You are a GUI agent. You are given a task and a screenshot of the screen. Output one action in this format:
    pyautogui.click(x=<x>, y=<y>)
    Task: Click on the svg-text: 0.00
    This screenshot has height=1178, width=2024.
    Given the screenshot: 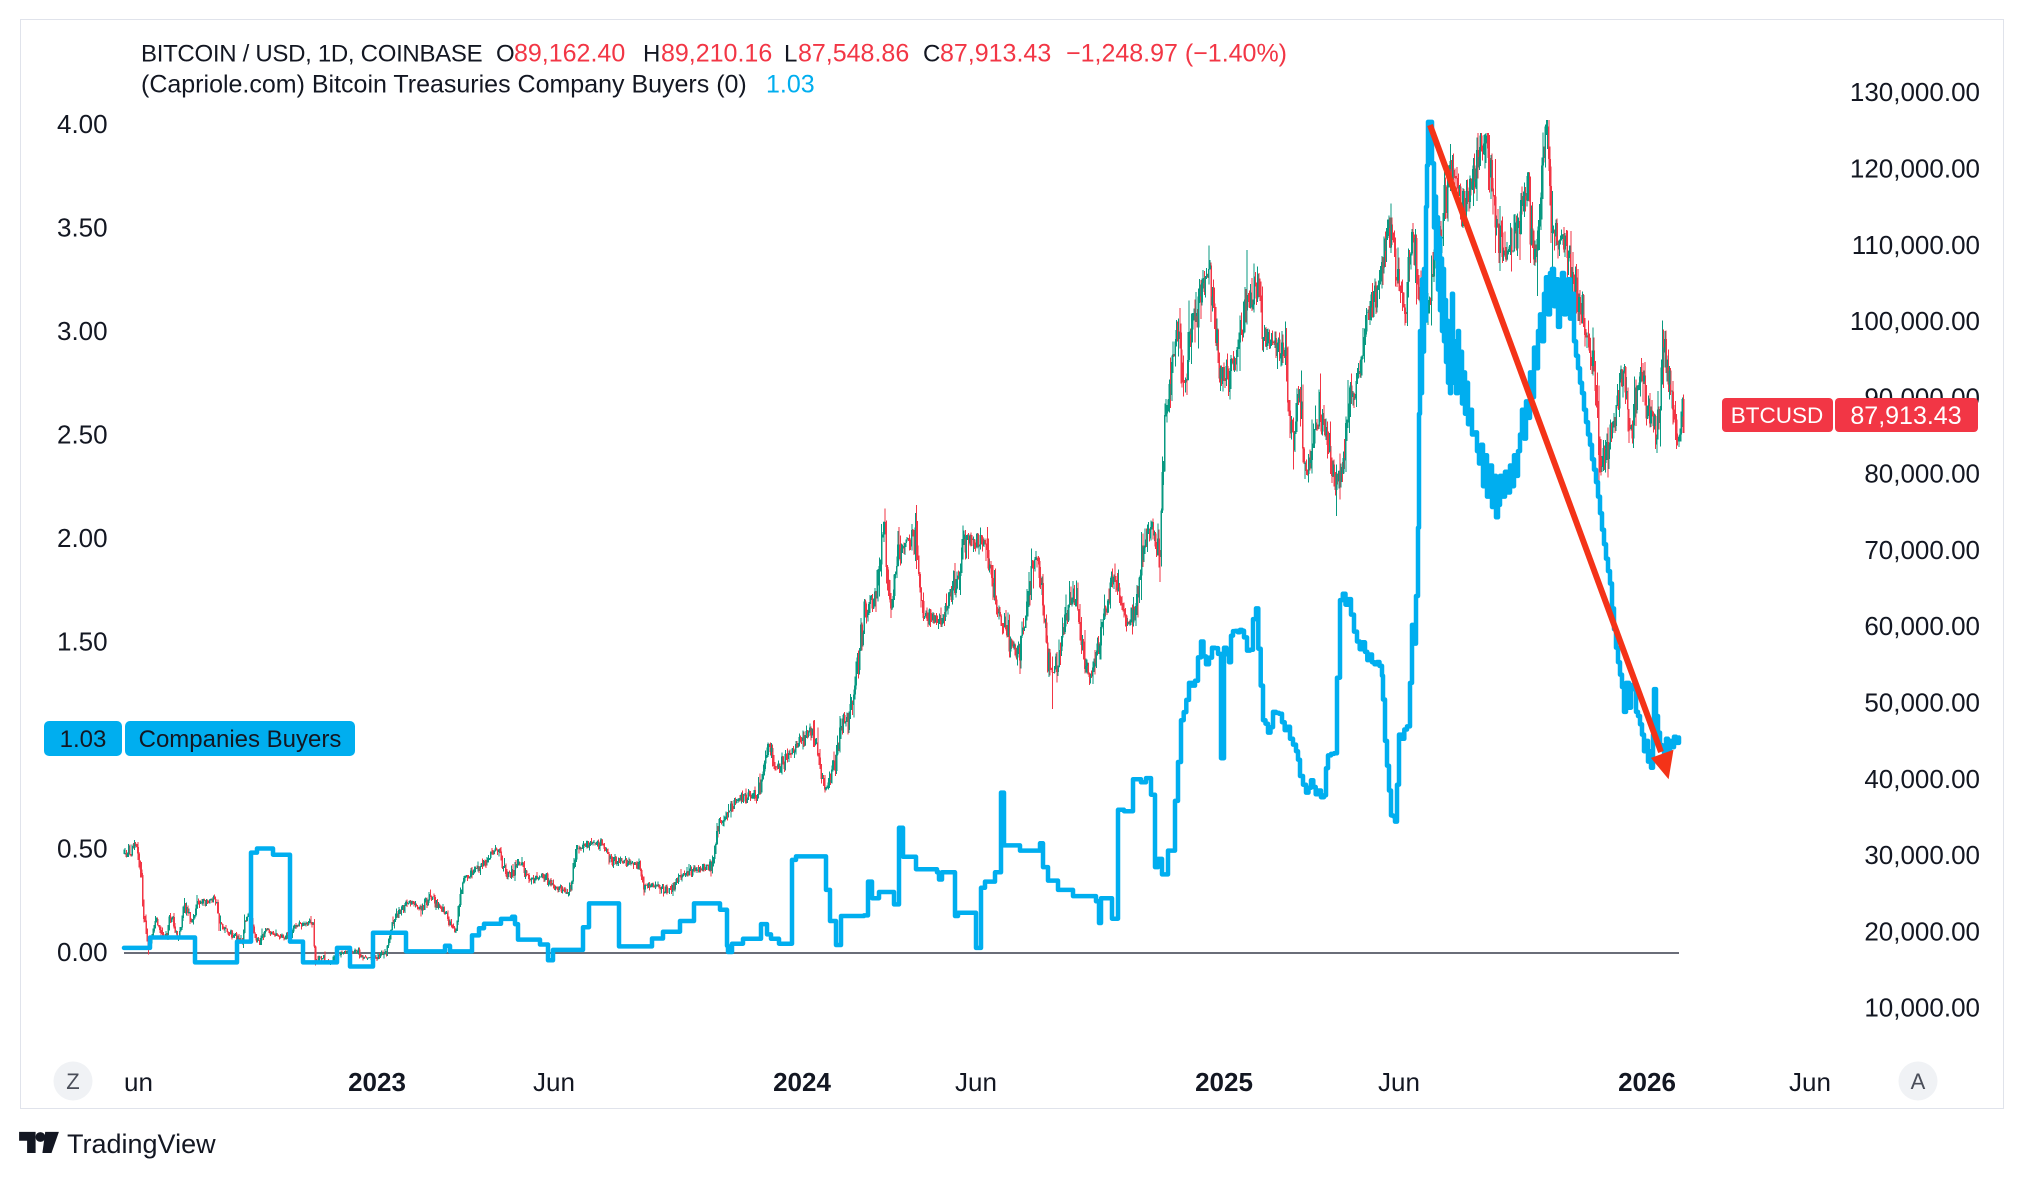 What is the action you would take?
    pyautogui.click(x=82, y=952)
    